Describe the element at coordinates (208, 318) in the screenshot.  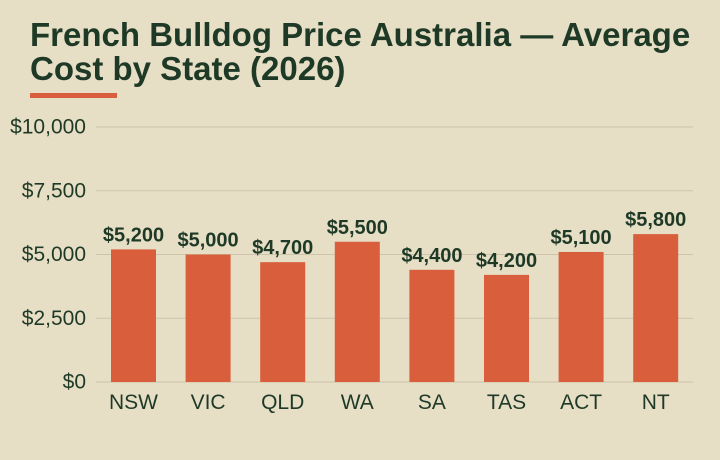
I see `bar-vic` at that location.